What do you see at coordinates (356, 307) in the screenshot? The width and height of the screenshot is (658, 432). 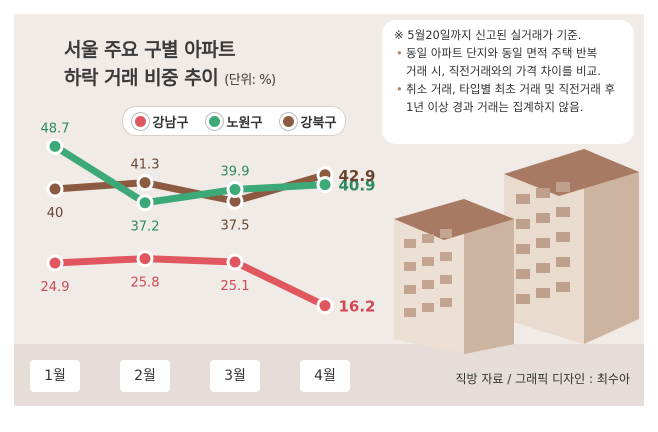 I see `data-label: 16.2` at bounding box center [356, 307].